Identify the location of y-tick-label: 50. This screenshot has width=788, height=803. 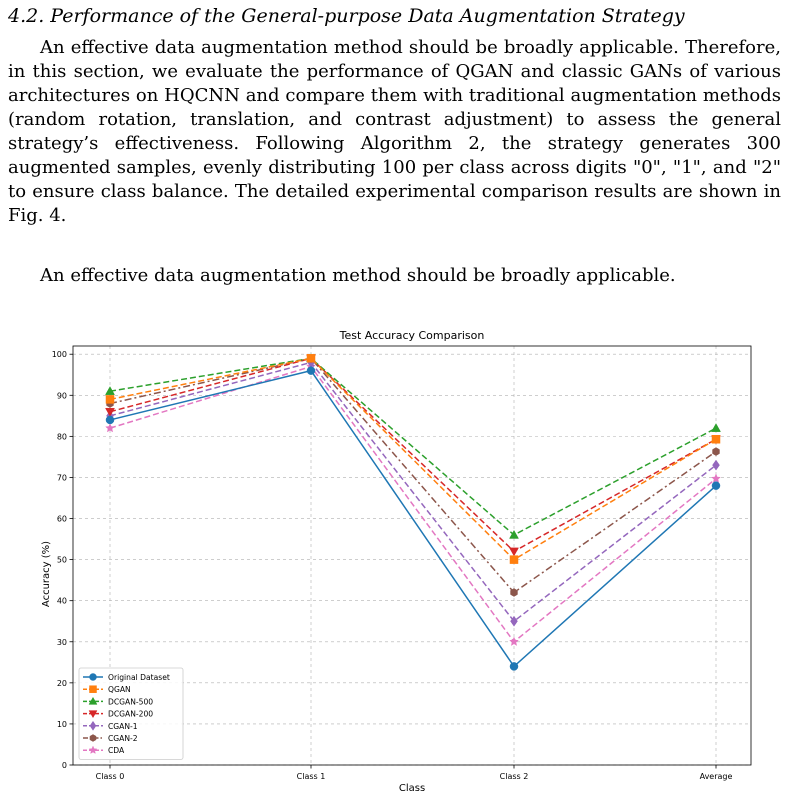
(62, 560).